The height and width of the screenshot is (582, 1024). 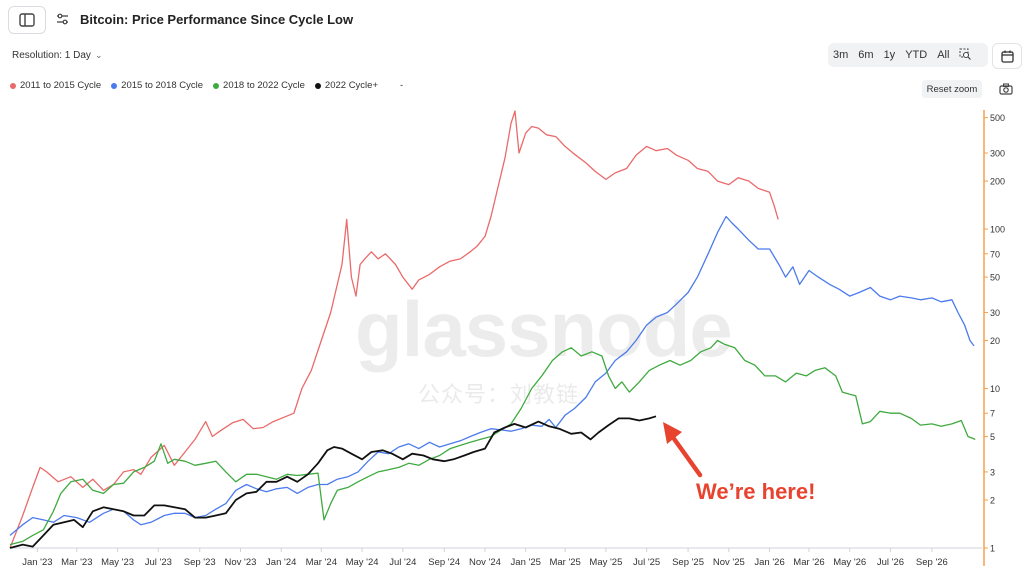 What do you see at coordinates (76, 562) in the screenshot?
I see `x-tick-label: Mar '23` at bounding box center [76, 562].